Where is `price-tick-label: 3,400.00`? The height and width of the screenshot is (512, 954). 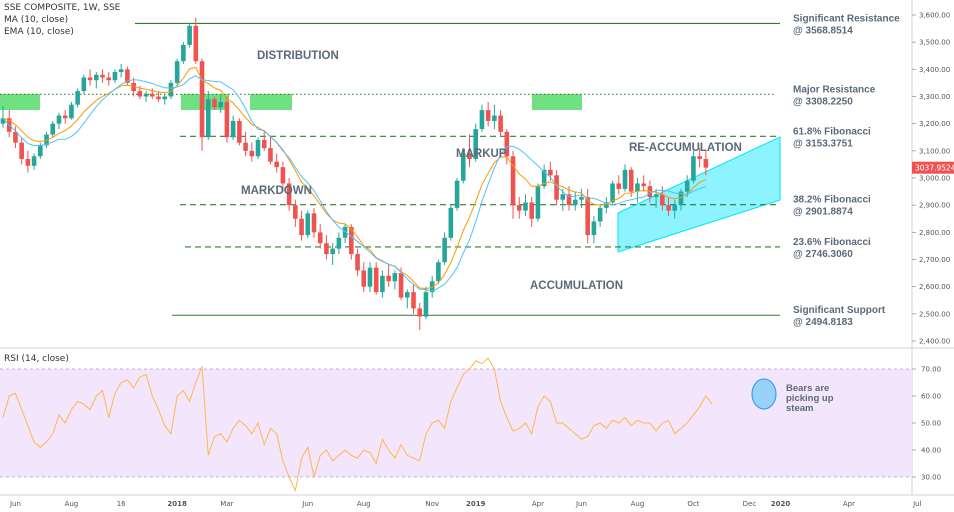 price-tick-label: 3,400.00 is located at coordinates (934, 70).